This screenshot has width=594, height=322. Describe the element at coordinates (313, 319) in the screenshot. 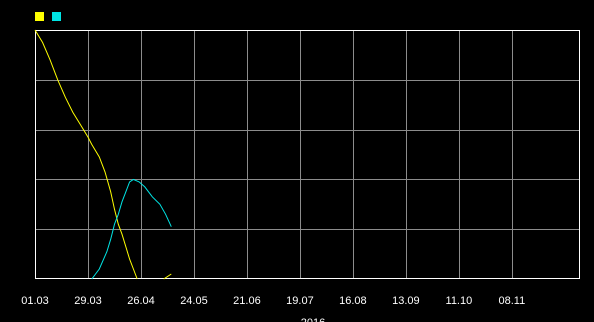

I see `x-axis-year-label: 2016` at that location.